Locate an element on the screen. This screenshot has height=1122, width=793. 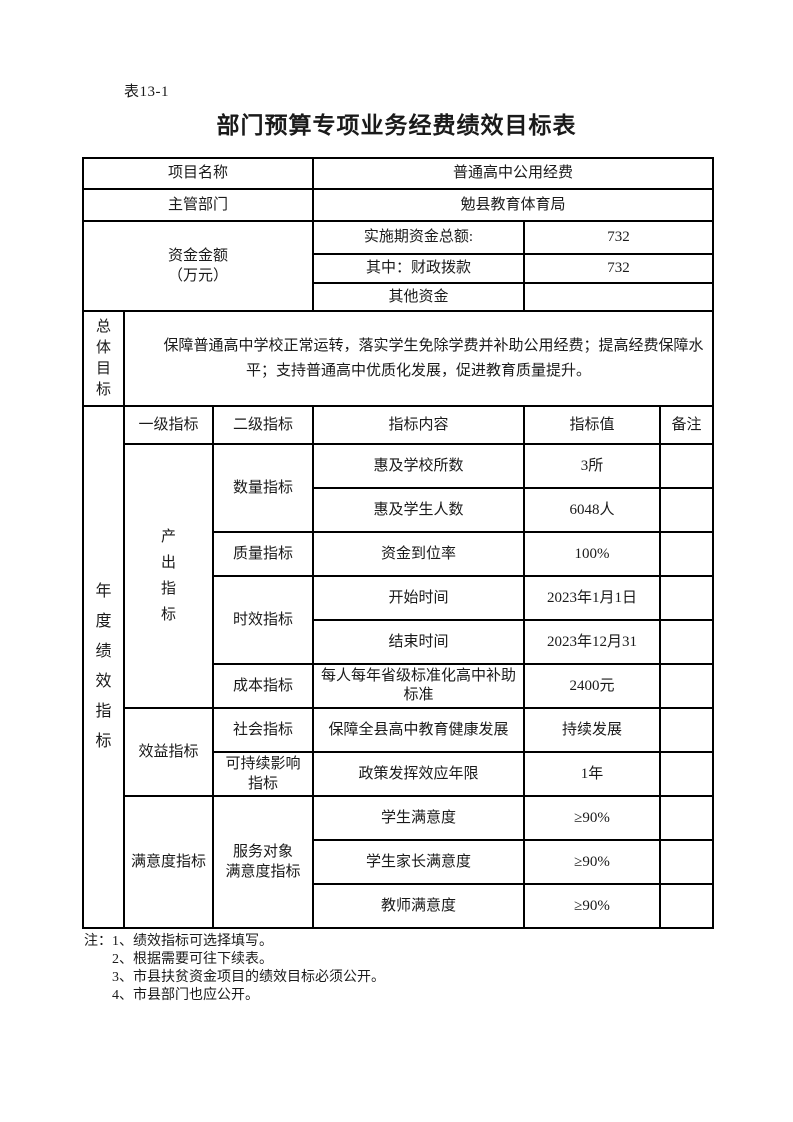
department-value-cell: 勉县教育体育局 is located at coordinates (513, 205).